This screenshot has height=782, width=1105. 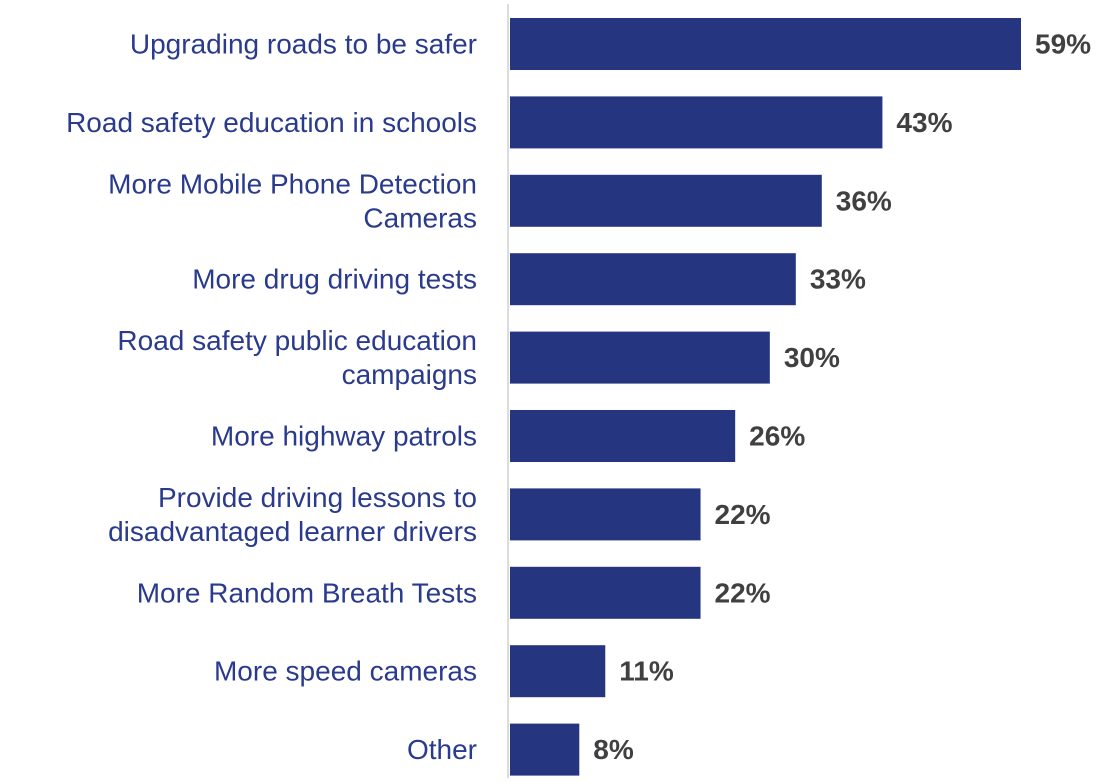 What do you see at coordinates (297, 340) in the screenshot?
I see `category-label: Road safety public education` at bounding box center [297, 340].